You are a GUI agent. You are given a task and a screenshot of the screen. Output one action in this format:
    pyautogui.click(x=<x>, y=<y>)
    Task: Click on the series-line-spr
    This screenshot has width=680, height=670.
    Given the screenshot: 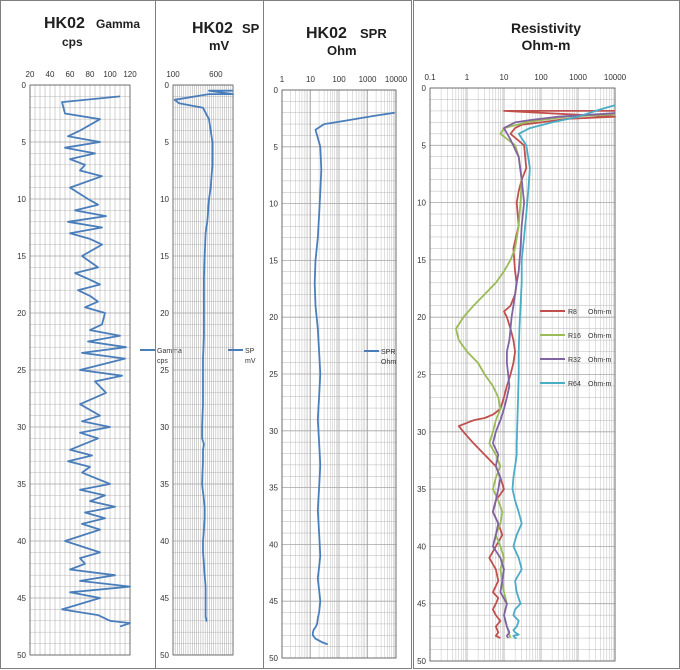 What is the action you would take?
    pyautogui.click(x=353, y=378)
    